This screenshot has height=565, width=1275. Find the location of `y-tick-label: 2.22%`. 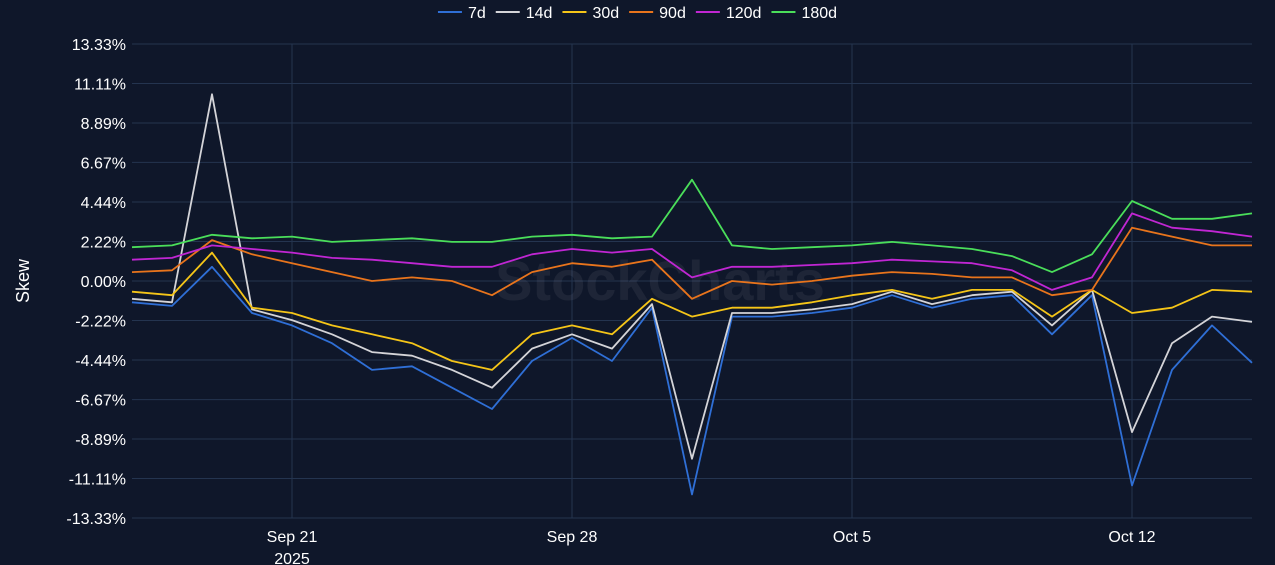

y-tick-label: 2.22% is located at coordinates (103, 243).